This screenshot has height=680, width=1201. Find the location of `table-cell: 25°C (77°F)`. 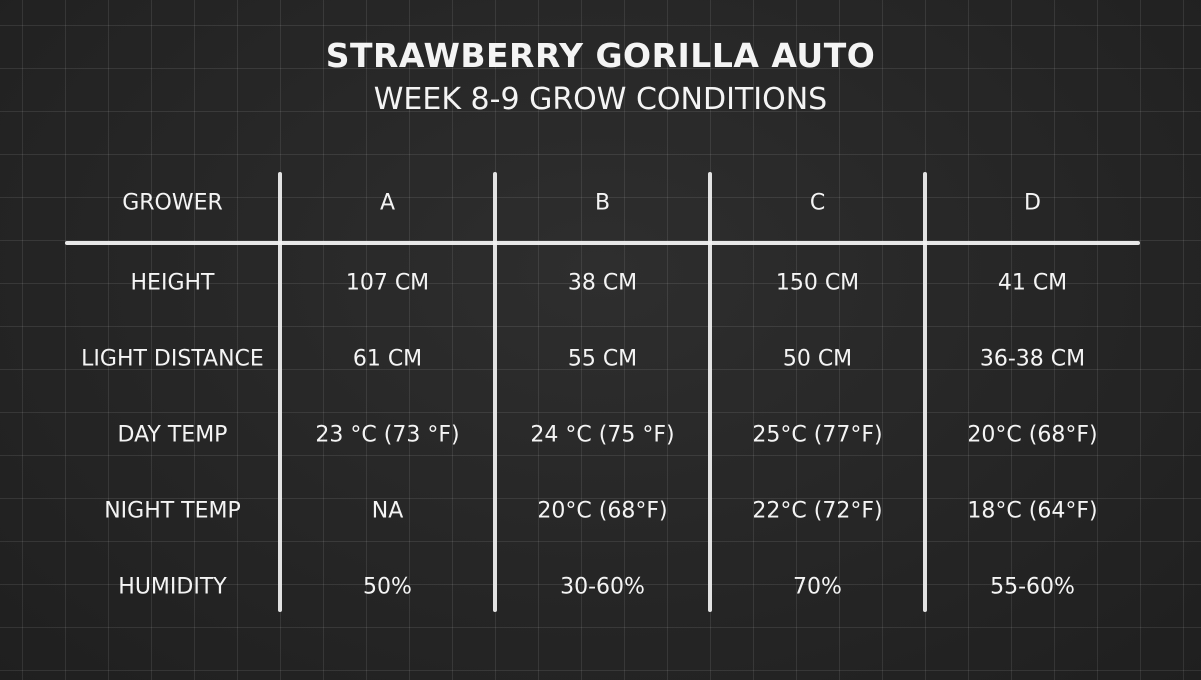

table-cell: 25°C (77°F) is located at coordinates (817, 435).